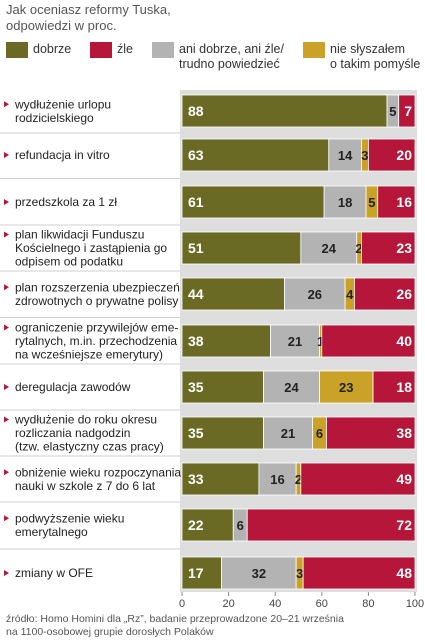 The width and height of the screenshot is (425, 640). Describe the element at coordinates (163, 50) in the screenshot. I see `legend-swatch-ani` at that location.